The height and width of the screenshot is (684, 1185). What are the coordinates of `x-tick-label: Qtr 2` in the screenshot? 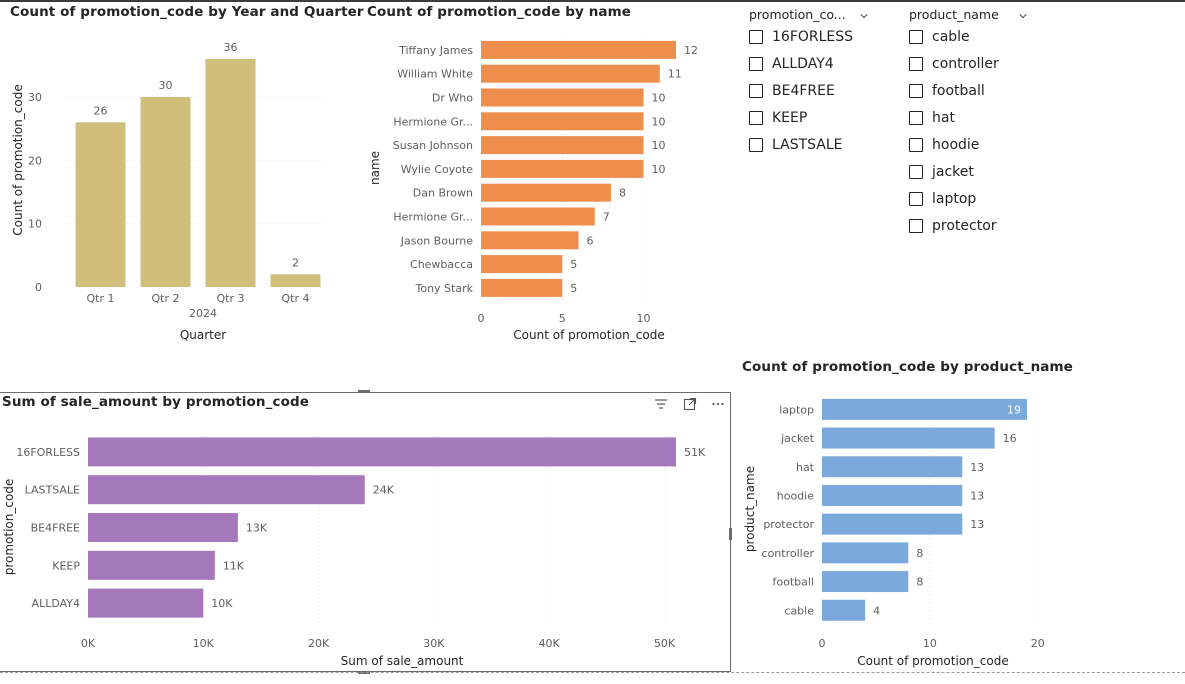 It's located at (166, 298).